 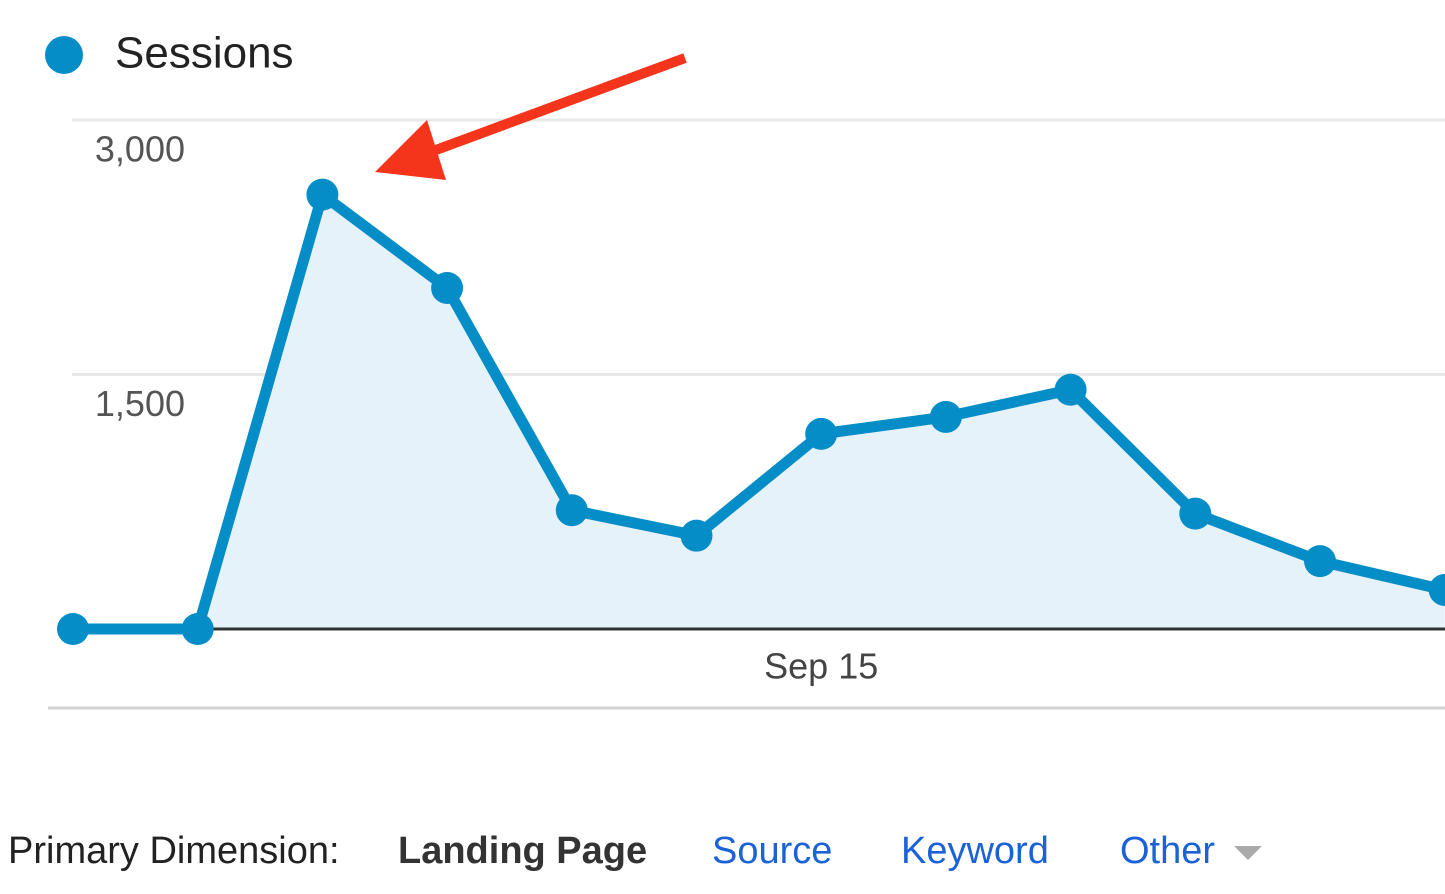 What do you see at coordinates (522, 851) in the screenshot?
I see `dimension-selected: Landing Page` at bounding box center [522, 851].